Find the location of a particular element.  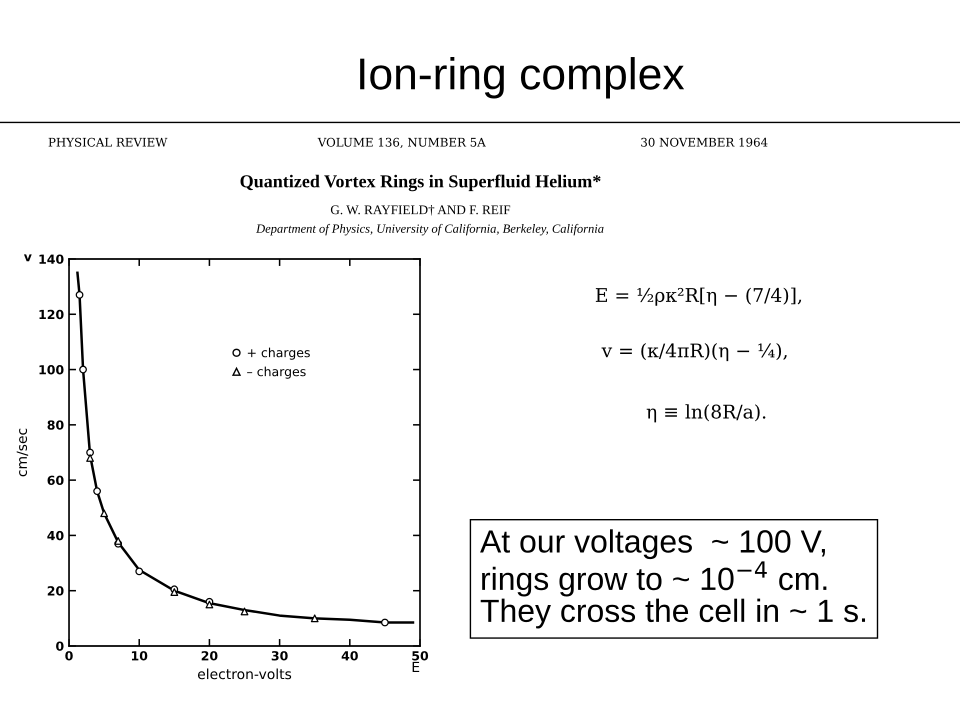

text: Department of Physics, University of California, Berkeley, California is located at coordinates (430, 230).